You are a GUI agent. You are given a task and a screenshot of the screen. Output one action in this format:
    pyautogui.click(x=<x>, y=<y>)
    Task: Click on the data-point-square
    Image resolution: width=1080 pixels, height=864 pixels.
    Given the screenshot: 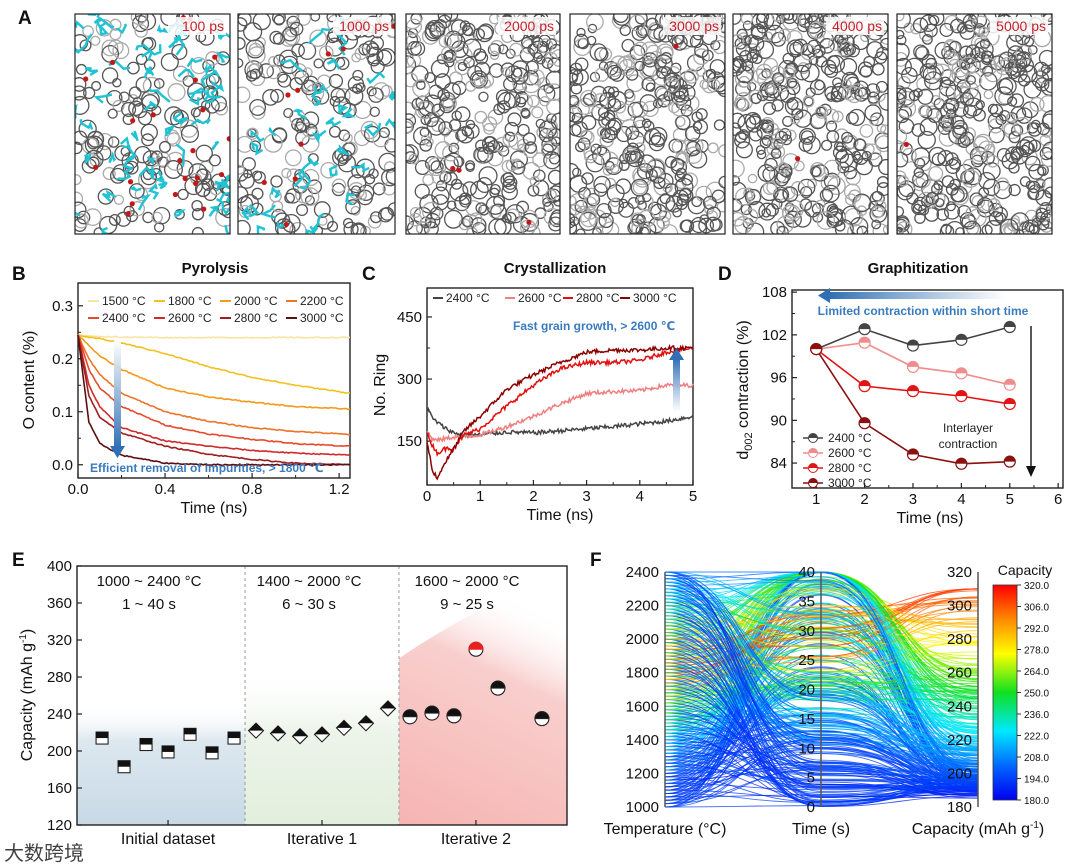 What is the action you would take?
    pyautogui.click(x=212, y=753)
    